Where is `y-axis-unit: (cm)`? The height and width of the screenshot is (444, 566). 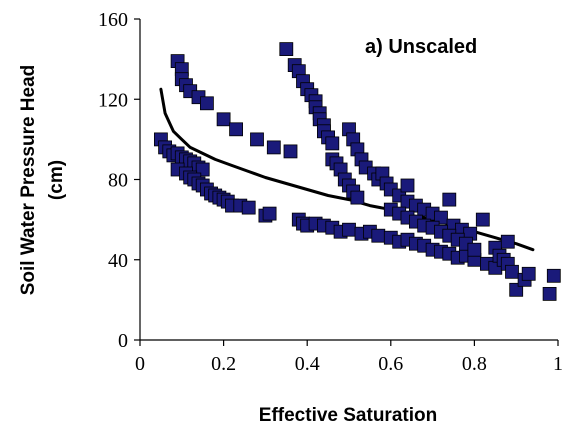
y-axis-unit: (cm) is located at coordinates (56, 180).